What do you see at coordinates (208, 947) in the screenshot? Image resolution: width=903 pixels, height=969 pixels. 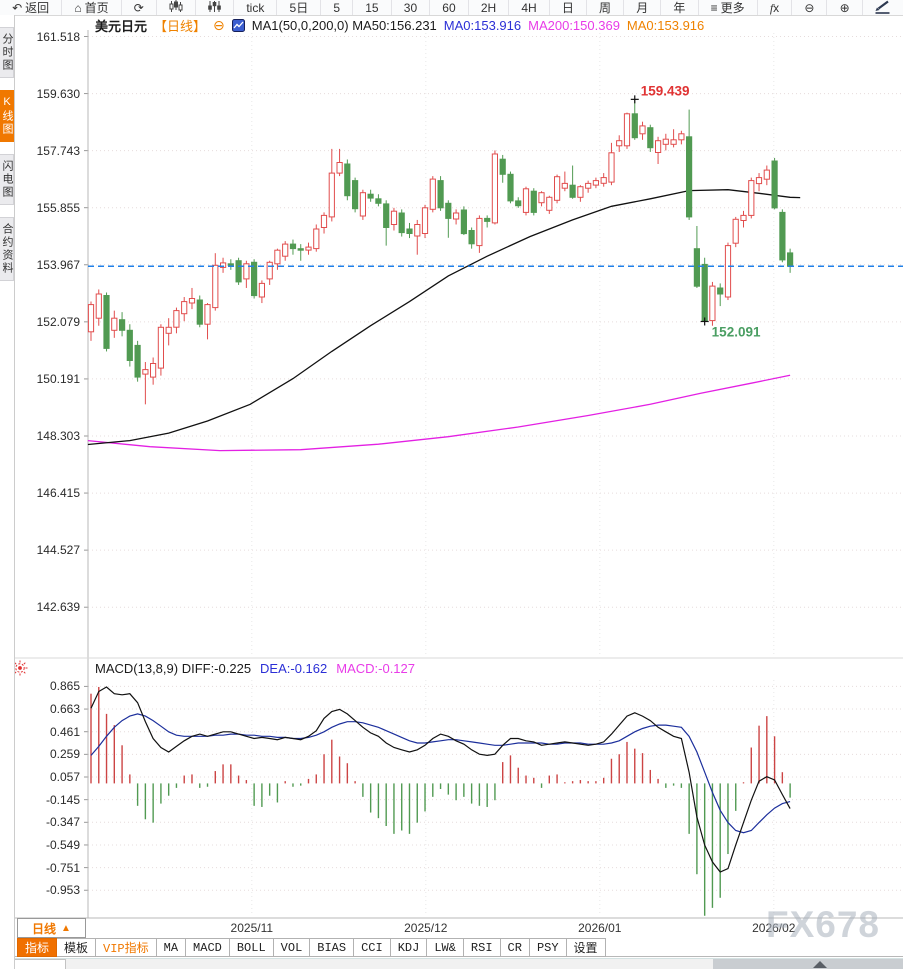 I see `indicator-tab-MACD: MACD` at bounding box center [208, 947].